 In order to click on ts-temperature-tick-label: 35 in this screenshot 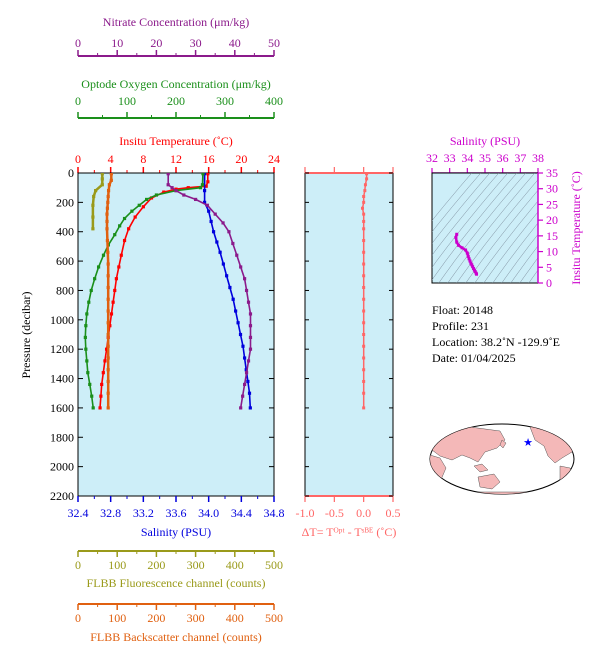, I will do `click(552, 173)`.